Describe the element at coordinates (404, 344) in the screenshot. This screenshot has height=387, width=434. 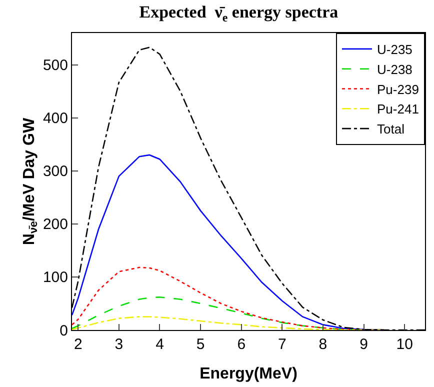
I see `x-tick-label: 10` at that location.